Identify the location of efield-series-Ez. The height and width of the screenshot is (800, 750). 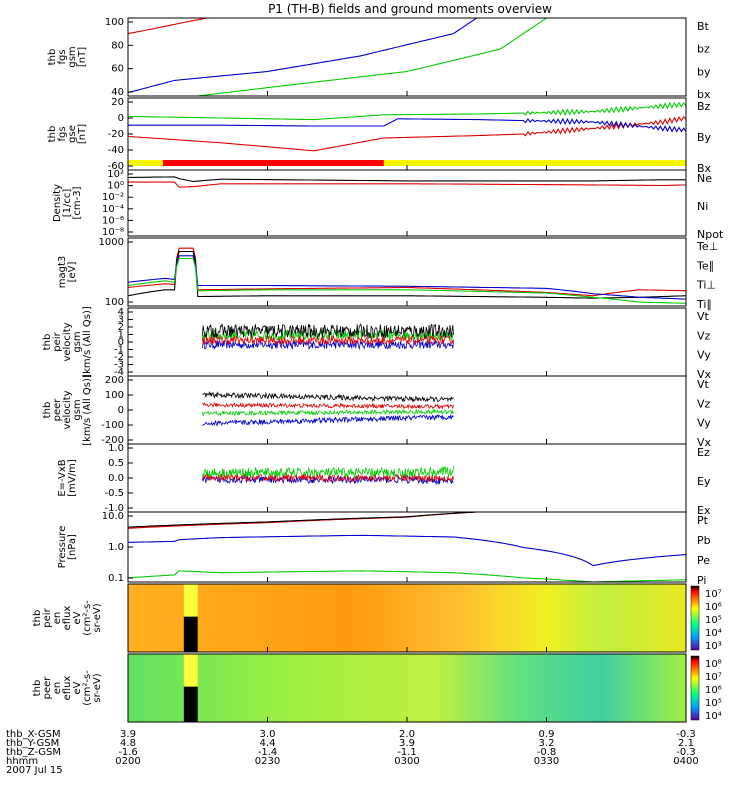
(328, 478).